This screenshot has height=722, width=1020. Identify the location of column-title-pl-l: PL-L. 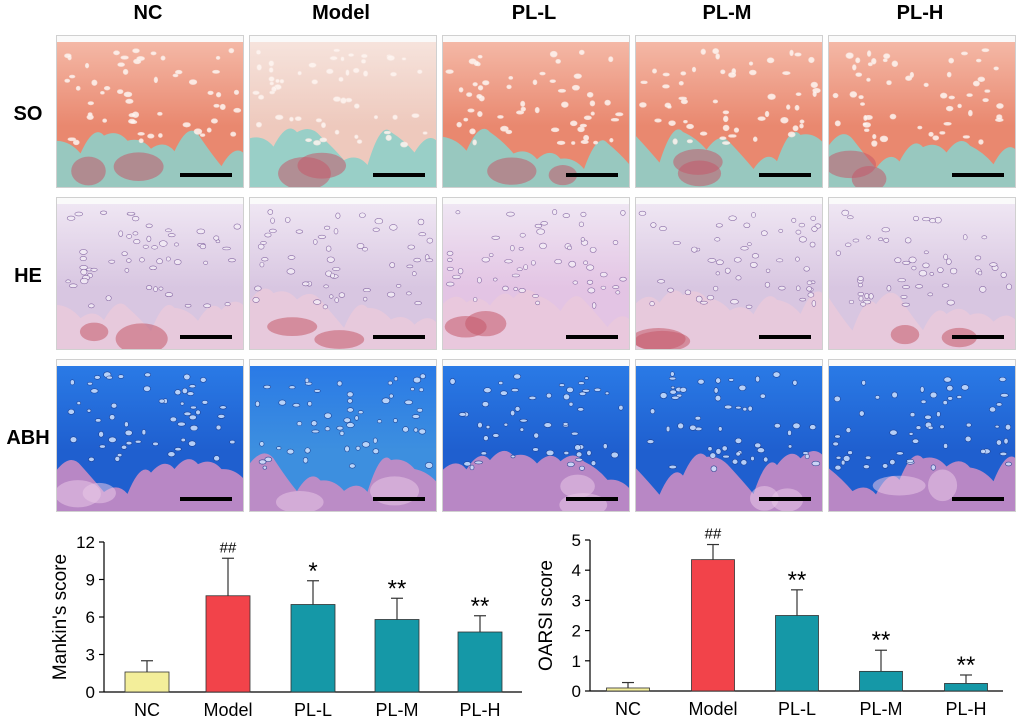
(534, 13).